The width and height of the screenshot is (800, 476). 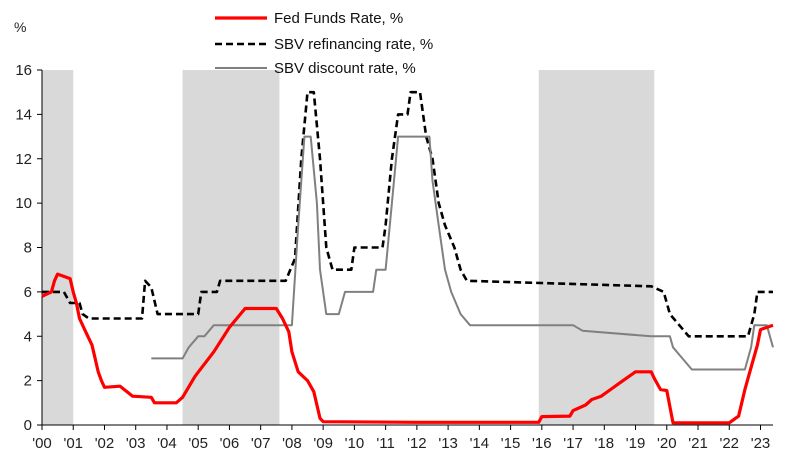 What do you see at coordinates (448, 443) in the screenshot?
I see `x-tick-label: '13` at bounding box center [448, 443].